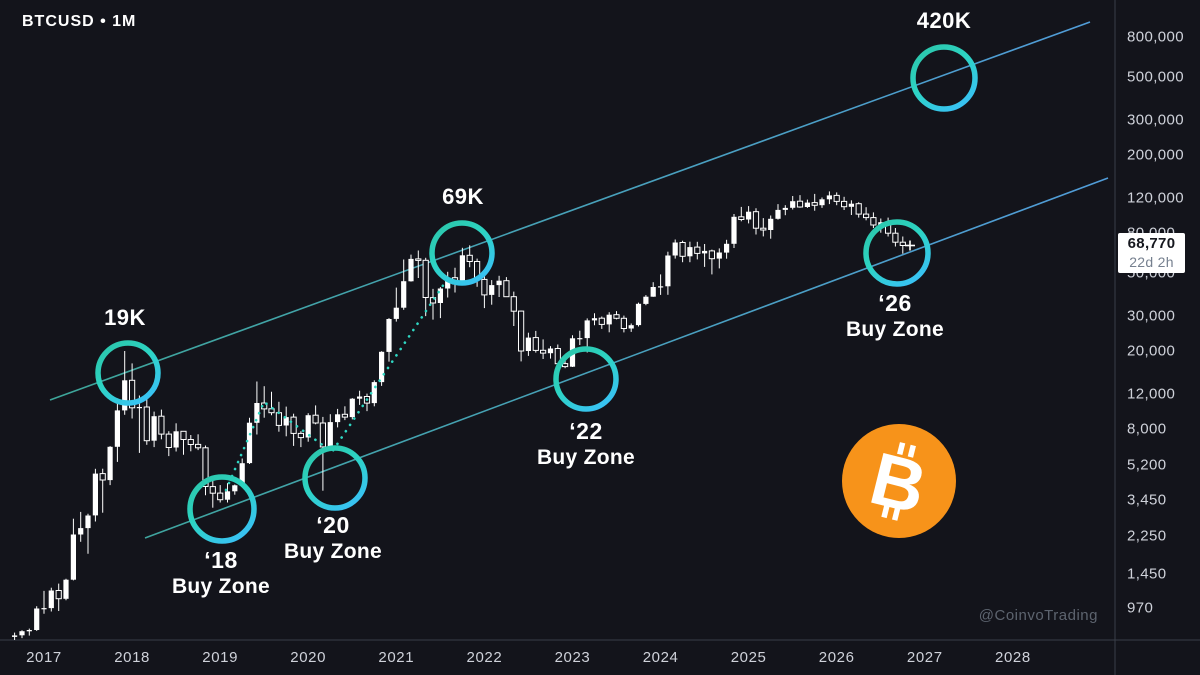  What do you see at coordinates (910, 245) in the screenshot?
I see `plus-marker` at bounding box center [910, 245].